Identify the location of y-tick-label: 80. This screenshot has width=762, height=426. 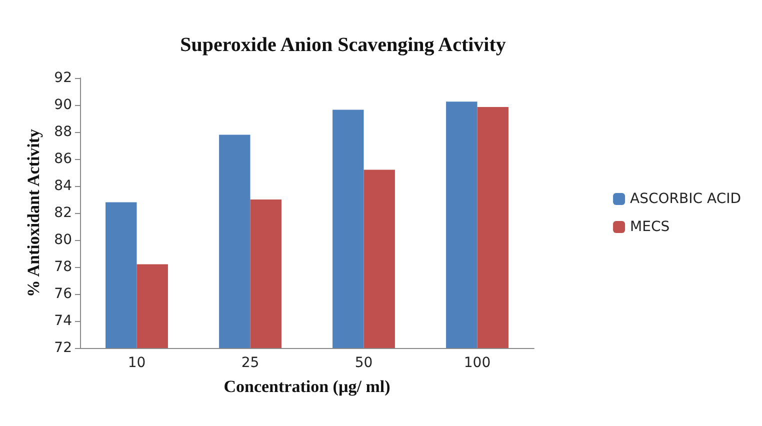
(63, 240).